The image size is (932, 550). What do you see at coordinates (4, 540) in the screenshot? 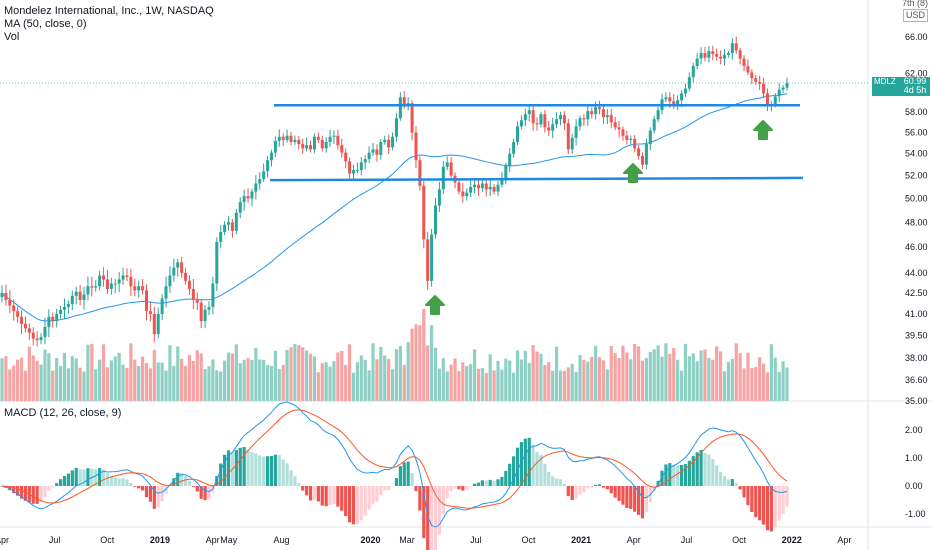
I see `time-tick-label: Apr` at bounding box center [4, 540].